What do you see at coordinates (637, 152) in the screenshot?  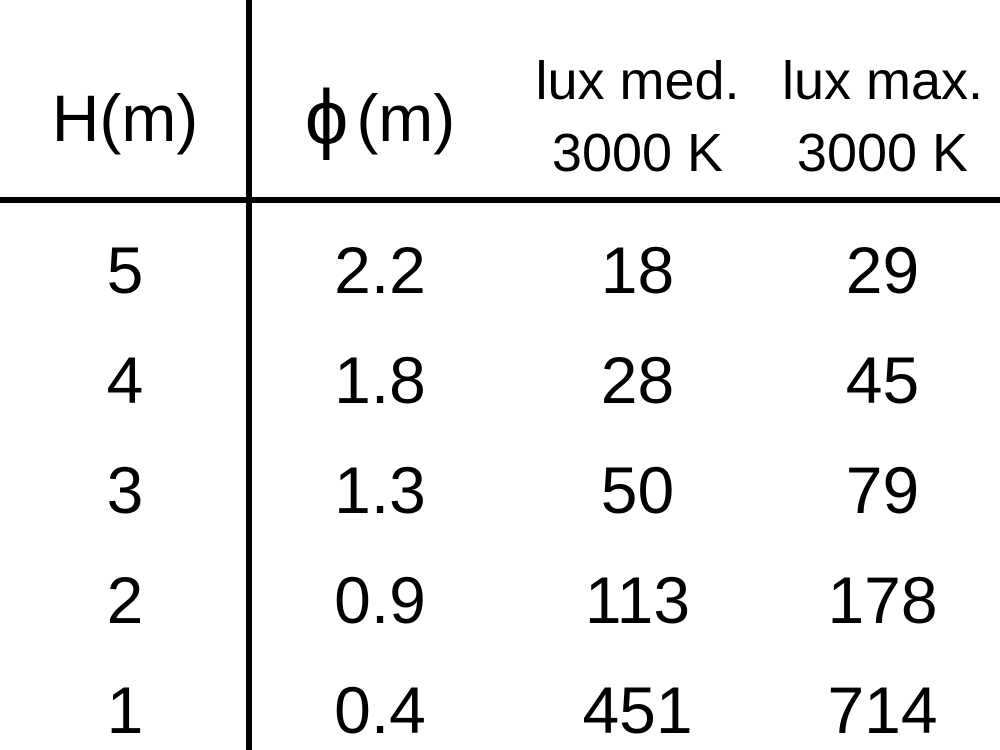 I see `lux-med-temp-label: 3000 K` at bounding box center [637, 152].